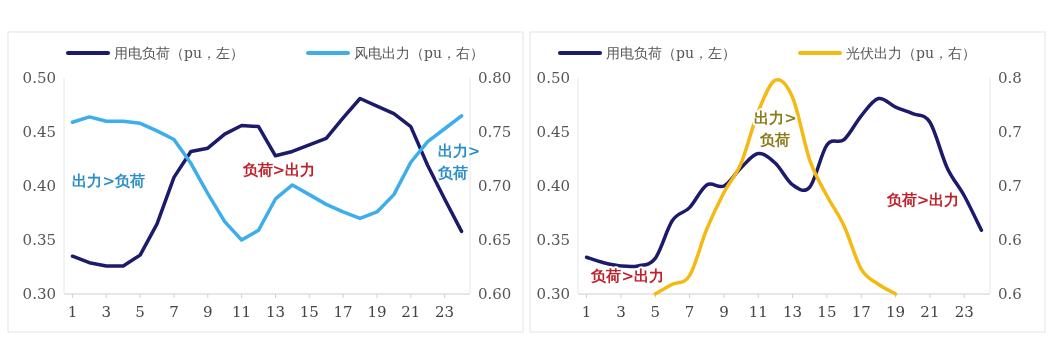 The height and width of the screenshot is (357, 1057). I want to click on legend-label: 光伏出力（pu，右）, so click(911, 53).